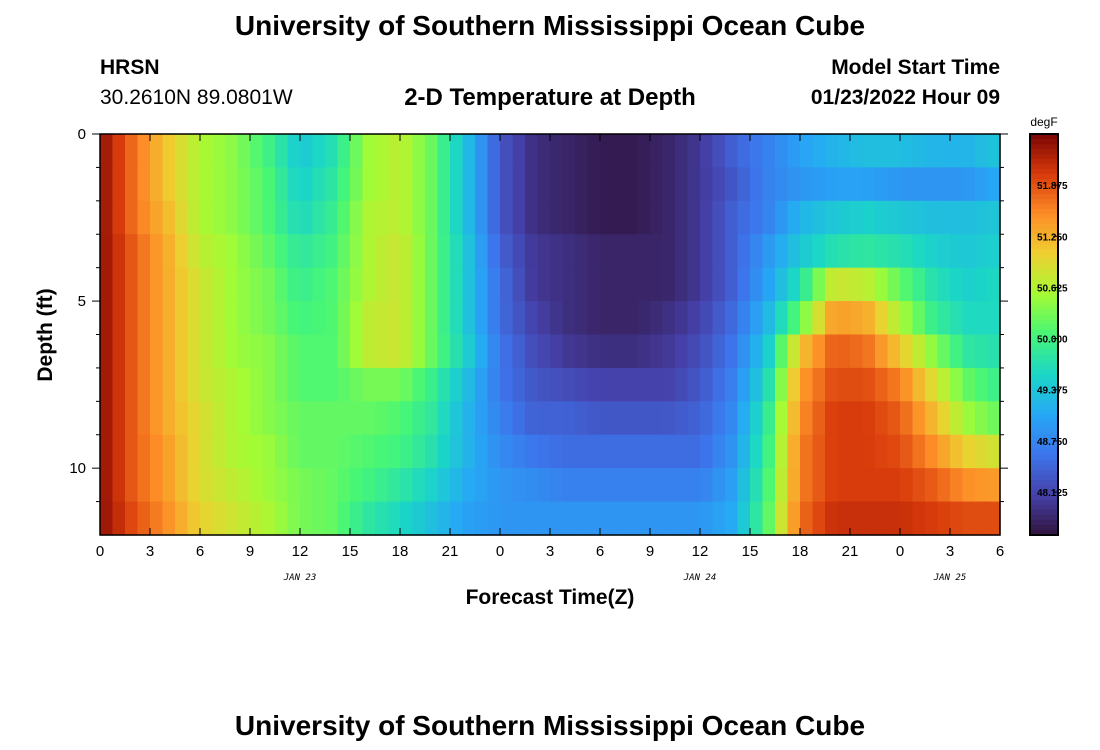 This screenshot has height=750, width=1100. I want to click on colorbar-tick-label: 49.375, so click(1052, 391).